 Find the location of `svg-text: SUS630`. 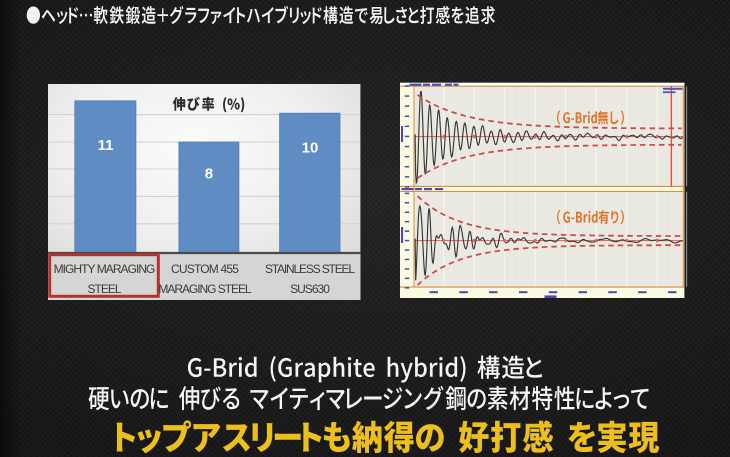

svg-text: SUS630 is located at coordinates (310, 289).